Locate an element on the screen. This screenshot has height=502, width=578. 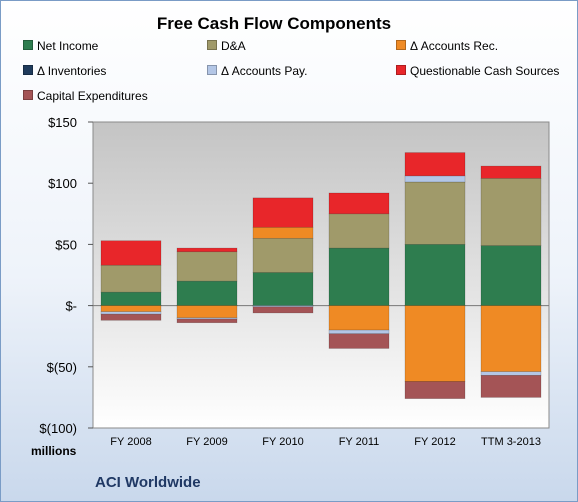
units-label: millions is located at coordinates (54, 451).